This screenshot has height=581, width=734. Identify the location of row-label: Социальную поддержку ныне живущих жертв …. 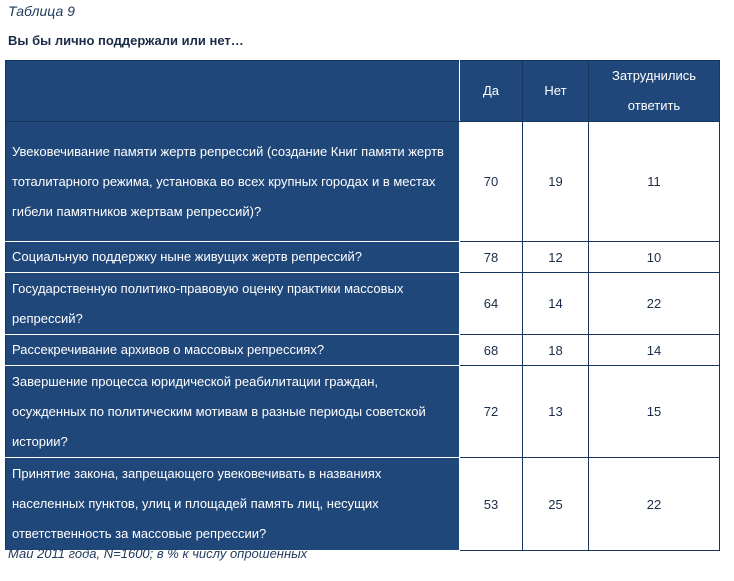
(232, 257).